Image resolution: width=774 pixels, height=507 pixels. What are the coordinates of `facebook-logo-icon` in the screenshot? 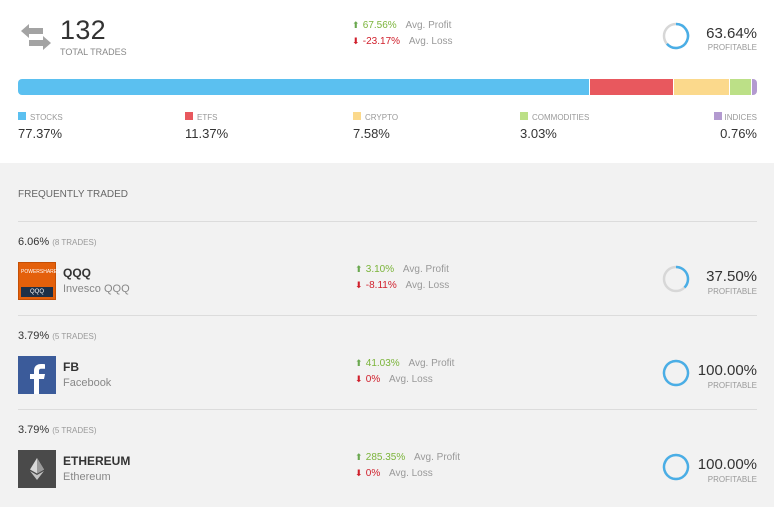 It's located at (37, 375).